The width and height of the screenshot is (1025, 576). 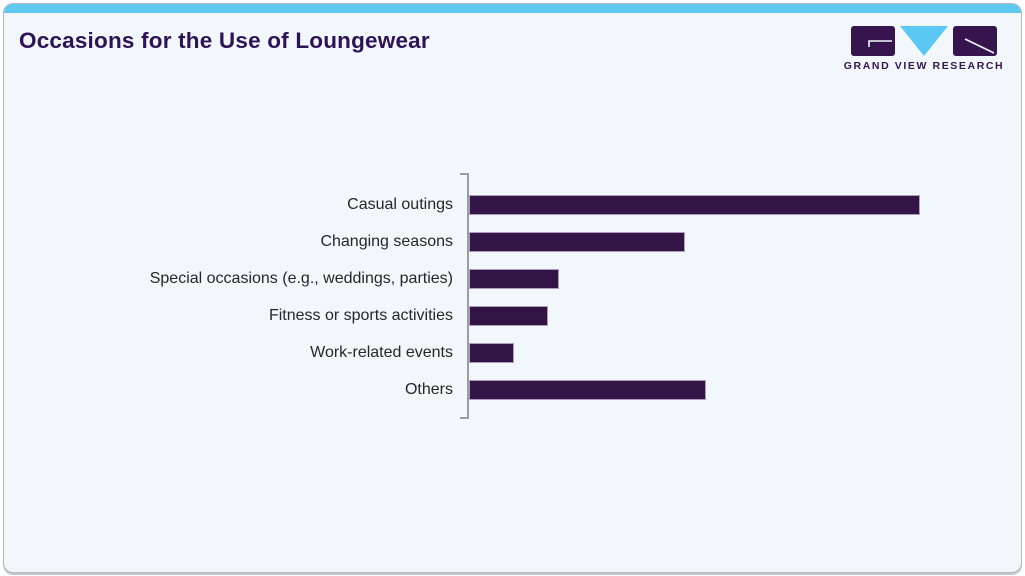 What do you see at coordinates (259, 353) in the screenshot?
I see `bar-row: Work-related events` at bounding box center [259, 353].